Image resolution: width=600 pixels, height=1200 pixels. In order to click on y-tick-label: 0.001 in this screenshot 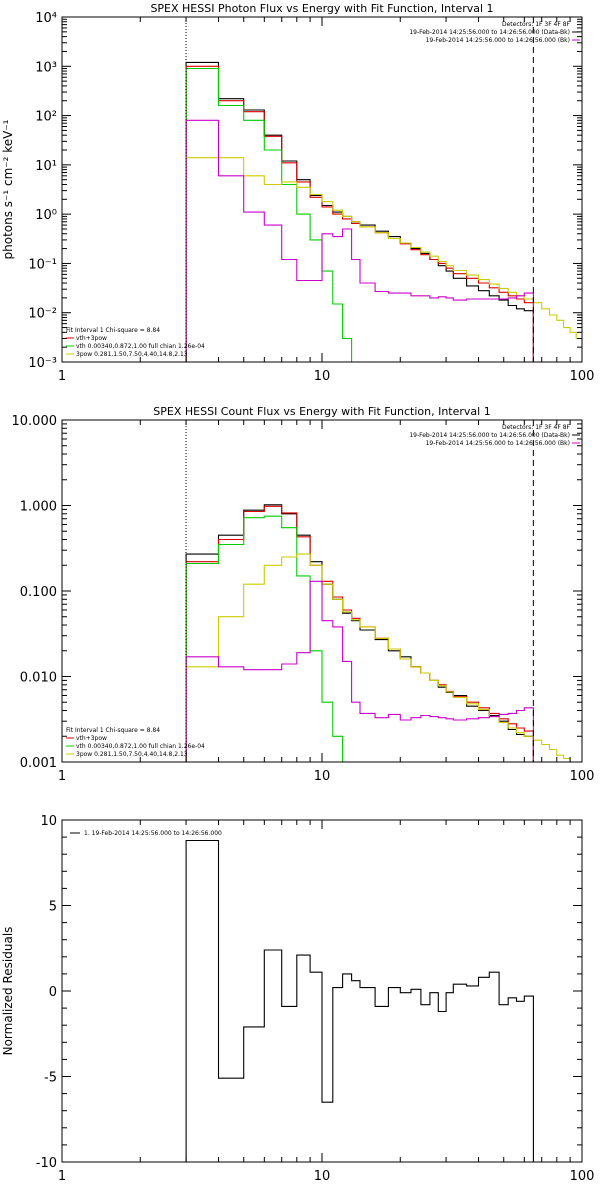, I will do `click(38, 763)`.